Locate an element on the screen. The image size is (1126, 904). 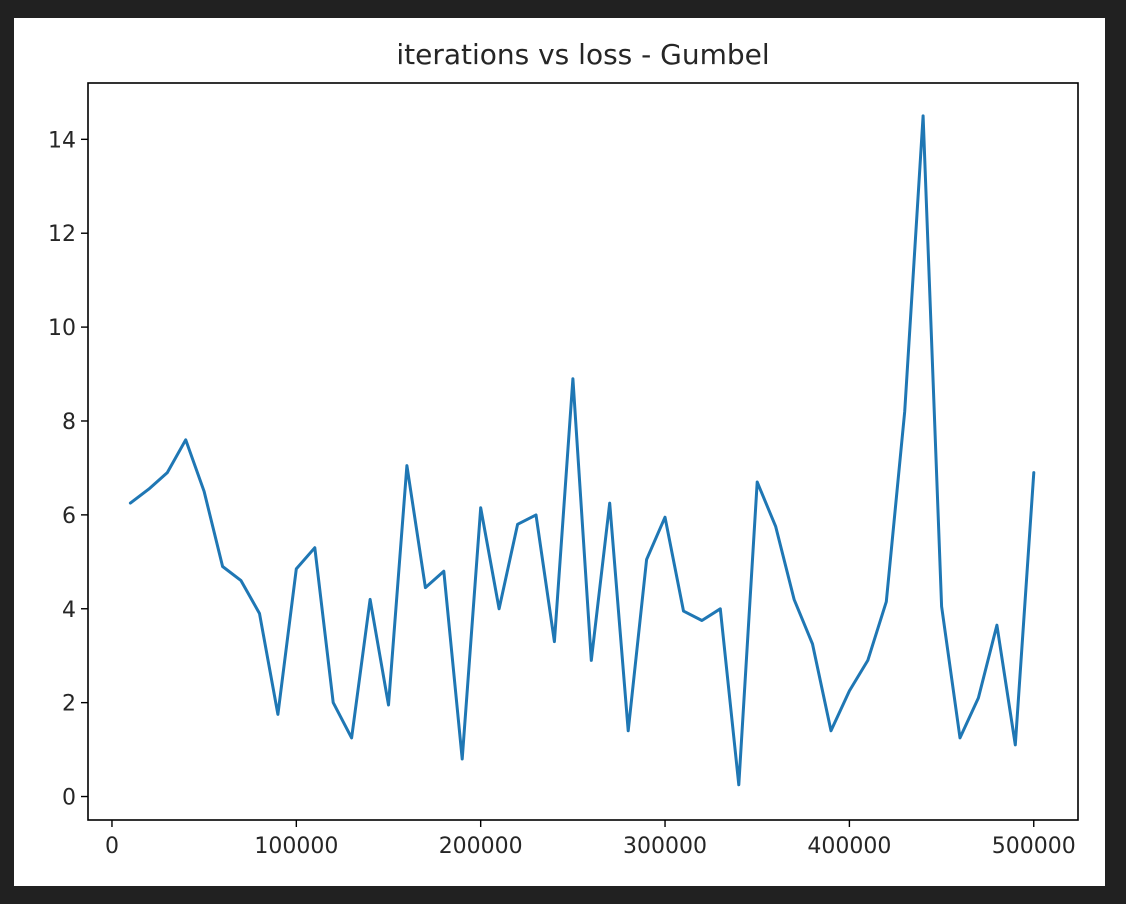
x-tick-label: 0 is located at coordinates (112, 846).